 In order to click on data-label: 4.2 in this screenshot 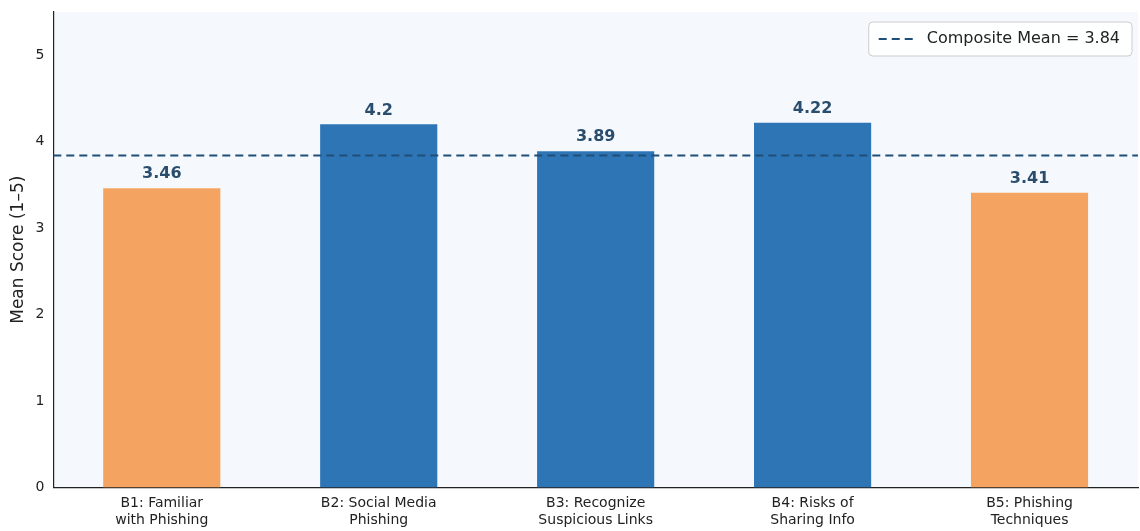, I will do `click(378, 109)`.